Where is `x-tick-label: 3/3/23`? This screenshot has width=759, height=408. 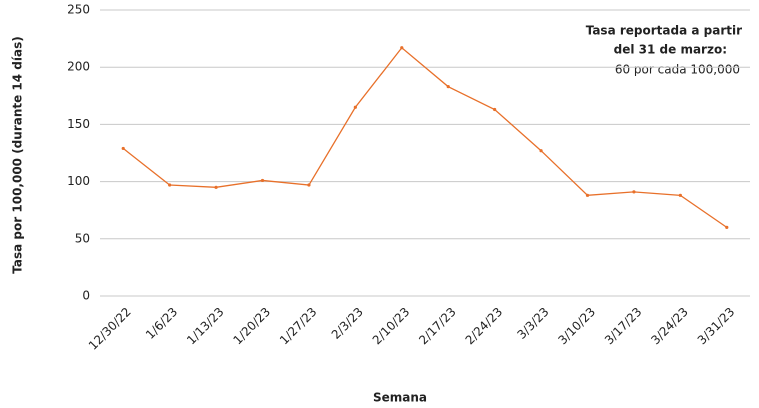 x-tick-label: 3/3/23 is located at coordinates (532, 323).